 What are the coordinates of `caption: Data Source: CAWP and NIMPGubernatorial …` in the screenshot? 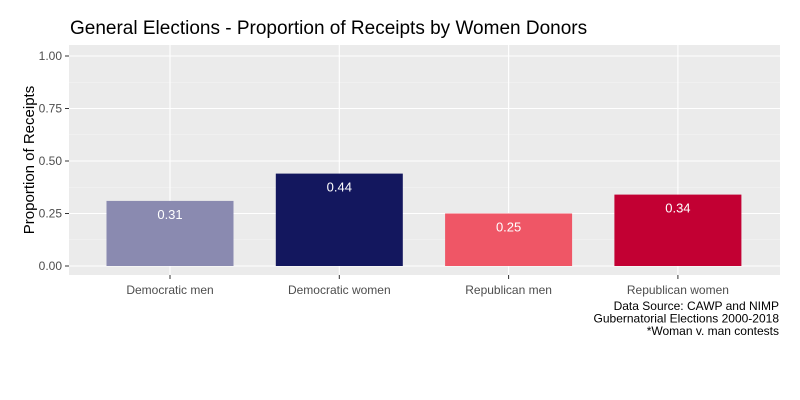 It's located at (687, 318).